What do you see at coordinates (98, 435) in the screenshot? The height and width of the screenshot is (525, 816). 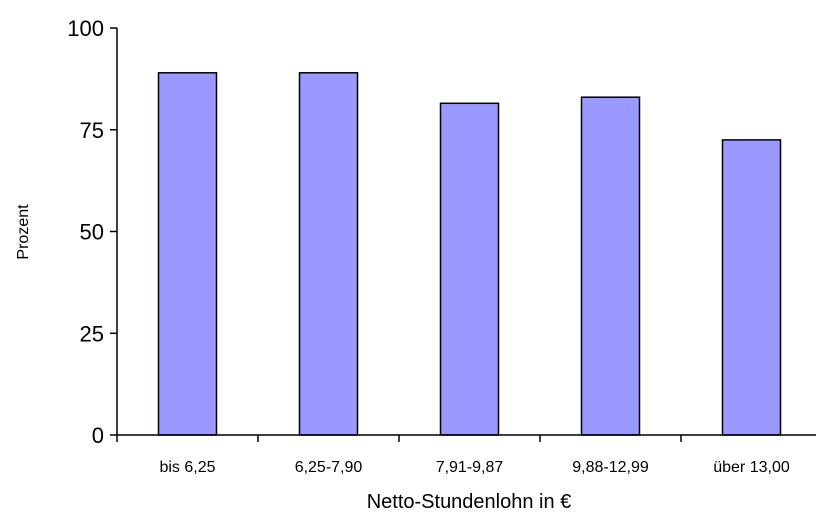 I see `y-tick-label-0: 0` at bounding box center [98, 435].